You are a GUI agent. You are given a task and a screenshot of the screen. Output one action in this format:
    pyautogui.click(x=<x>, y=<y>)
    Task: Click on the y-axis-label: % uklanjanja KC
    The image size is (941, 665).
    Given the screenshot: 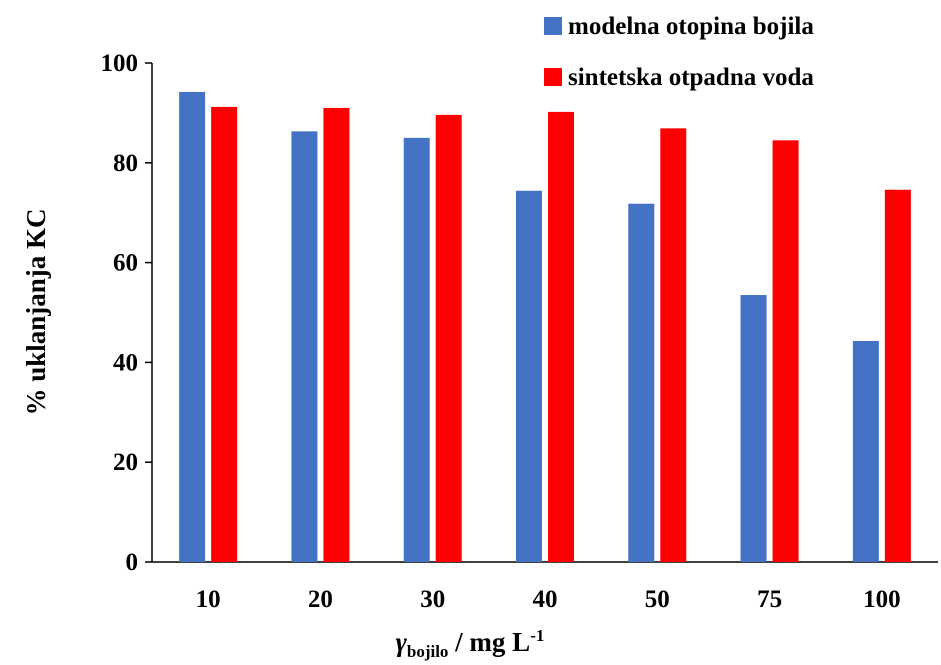 What is the action you would take?
    pyautogui.click(x=36, y=311)
    